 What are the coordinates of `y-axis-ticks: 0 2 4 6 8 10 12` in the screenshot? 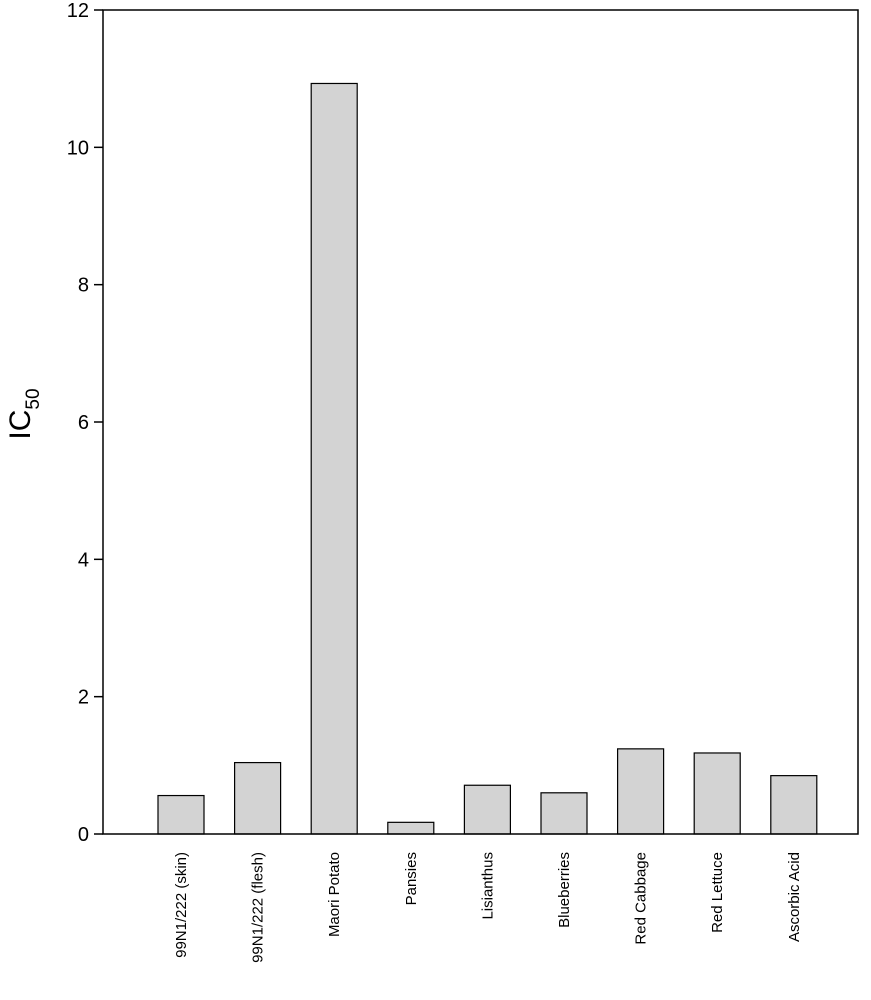 It's located at (85, 423).